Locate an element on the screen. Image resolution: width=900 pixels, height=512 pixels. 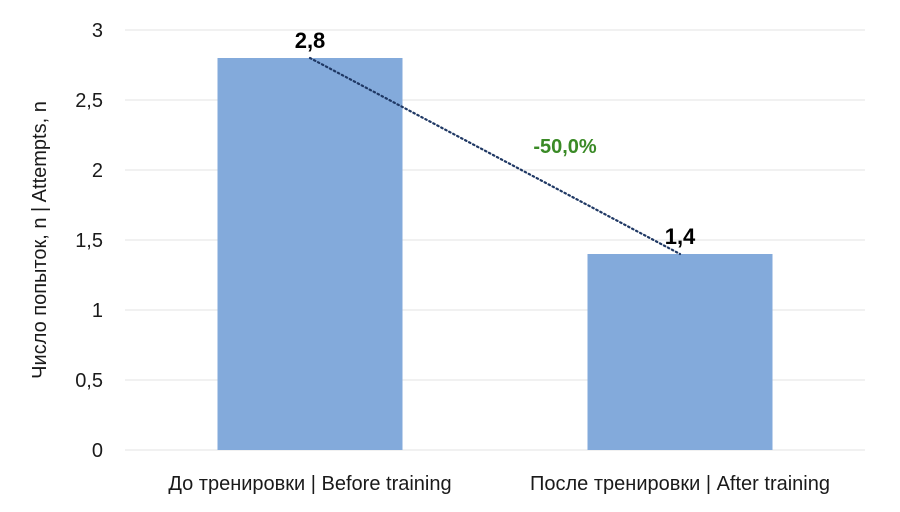
y-tick-label: 1,5 is located at coordinates (89, 241).